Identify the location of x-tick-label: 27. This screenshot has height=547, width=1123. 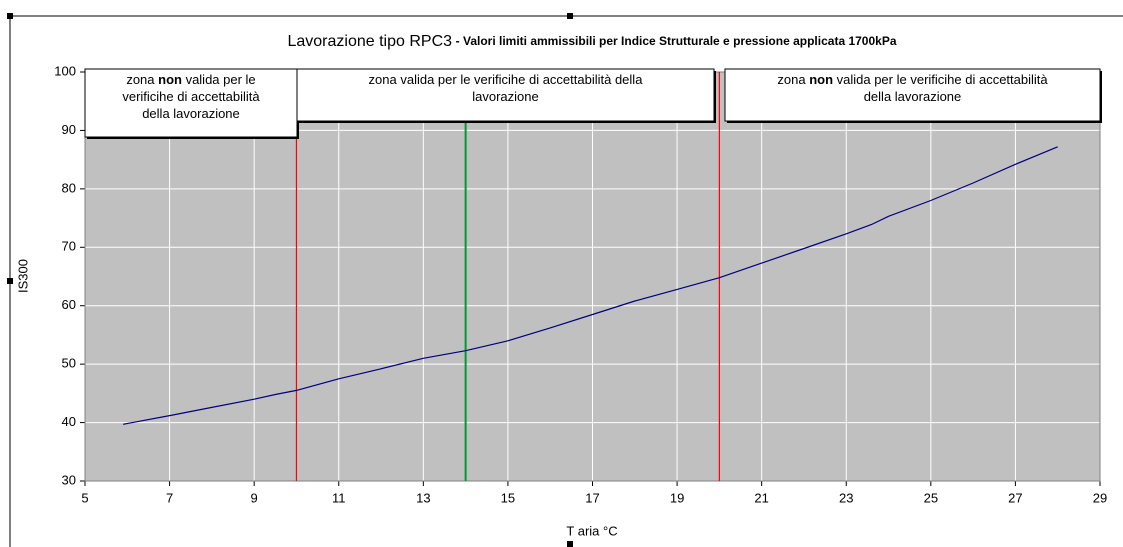
(1015, 497).